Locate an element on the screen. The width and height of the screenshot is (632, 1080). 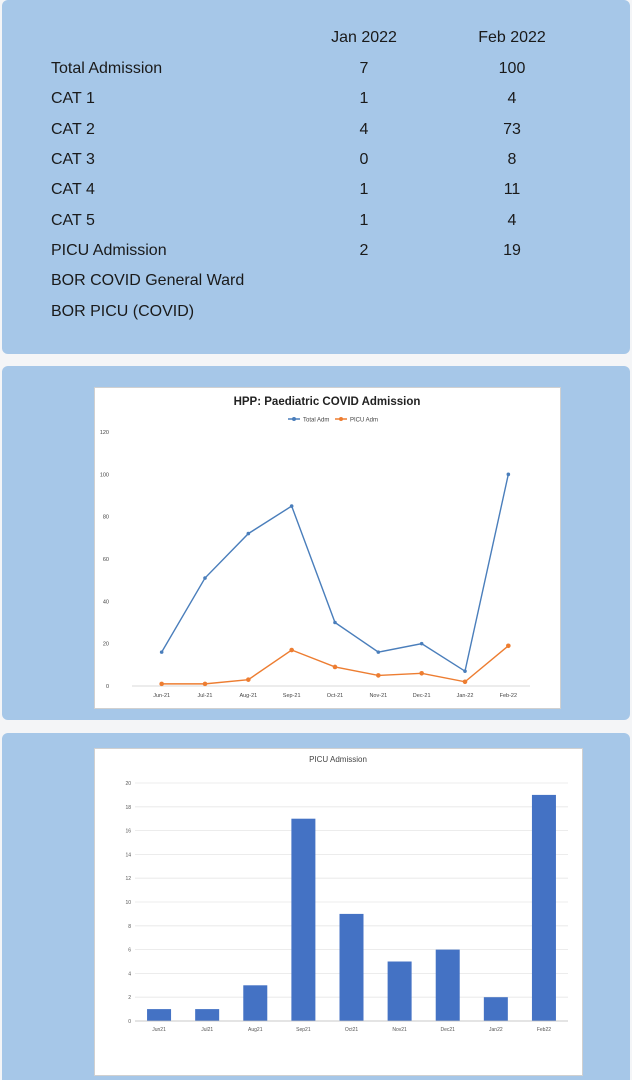
x-tick-label: Dec-21 is located at coordinates (422, 696).